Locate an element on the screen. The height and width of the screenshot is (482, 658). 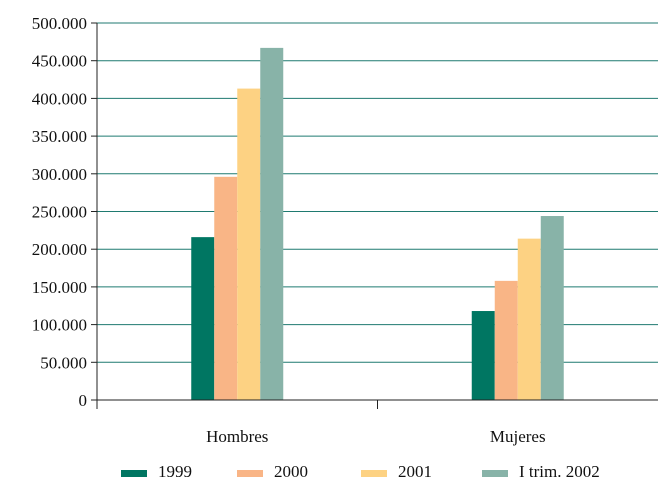
y-tick-label: 450.000 is located at coordinates (59, 61).